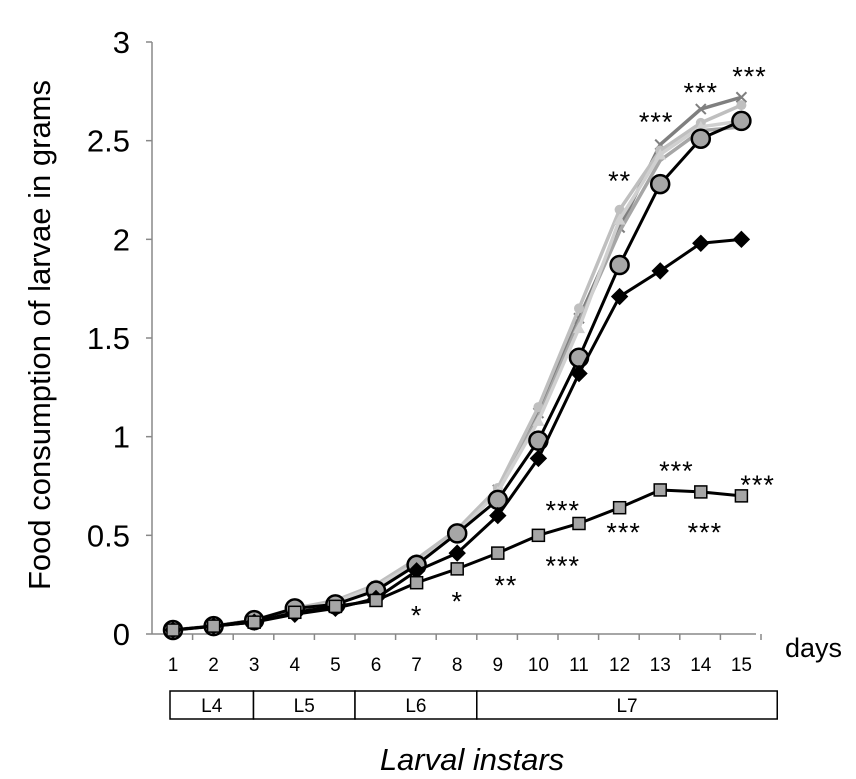  What do you see at coordinates (538, 665) in the screenshot?
I see `x-tick-label: 10` at bounding box center [538, 665].